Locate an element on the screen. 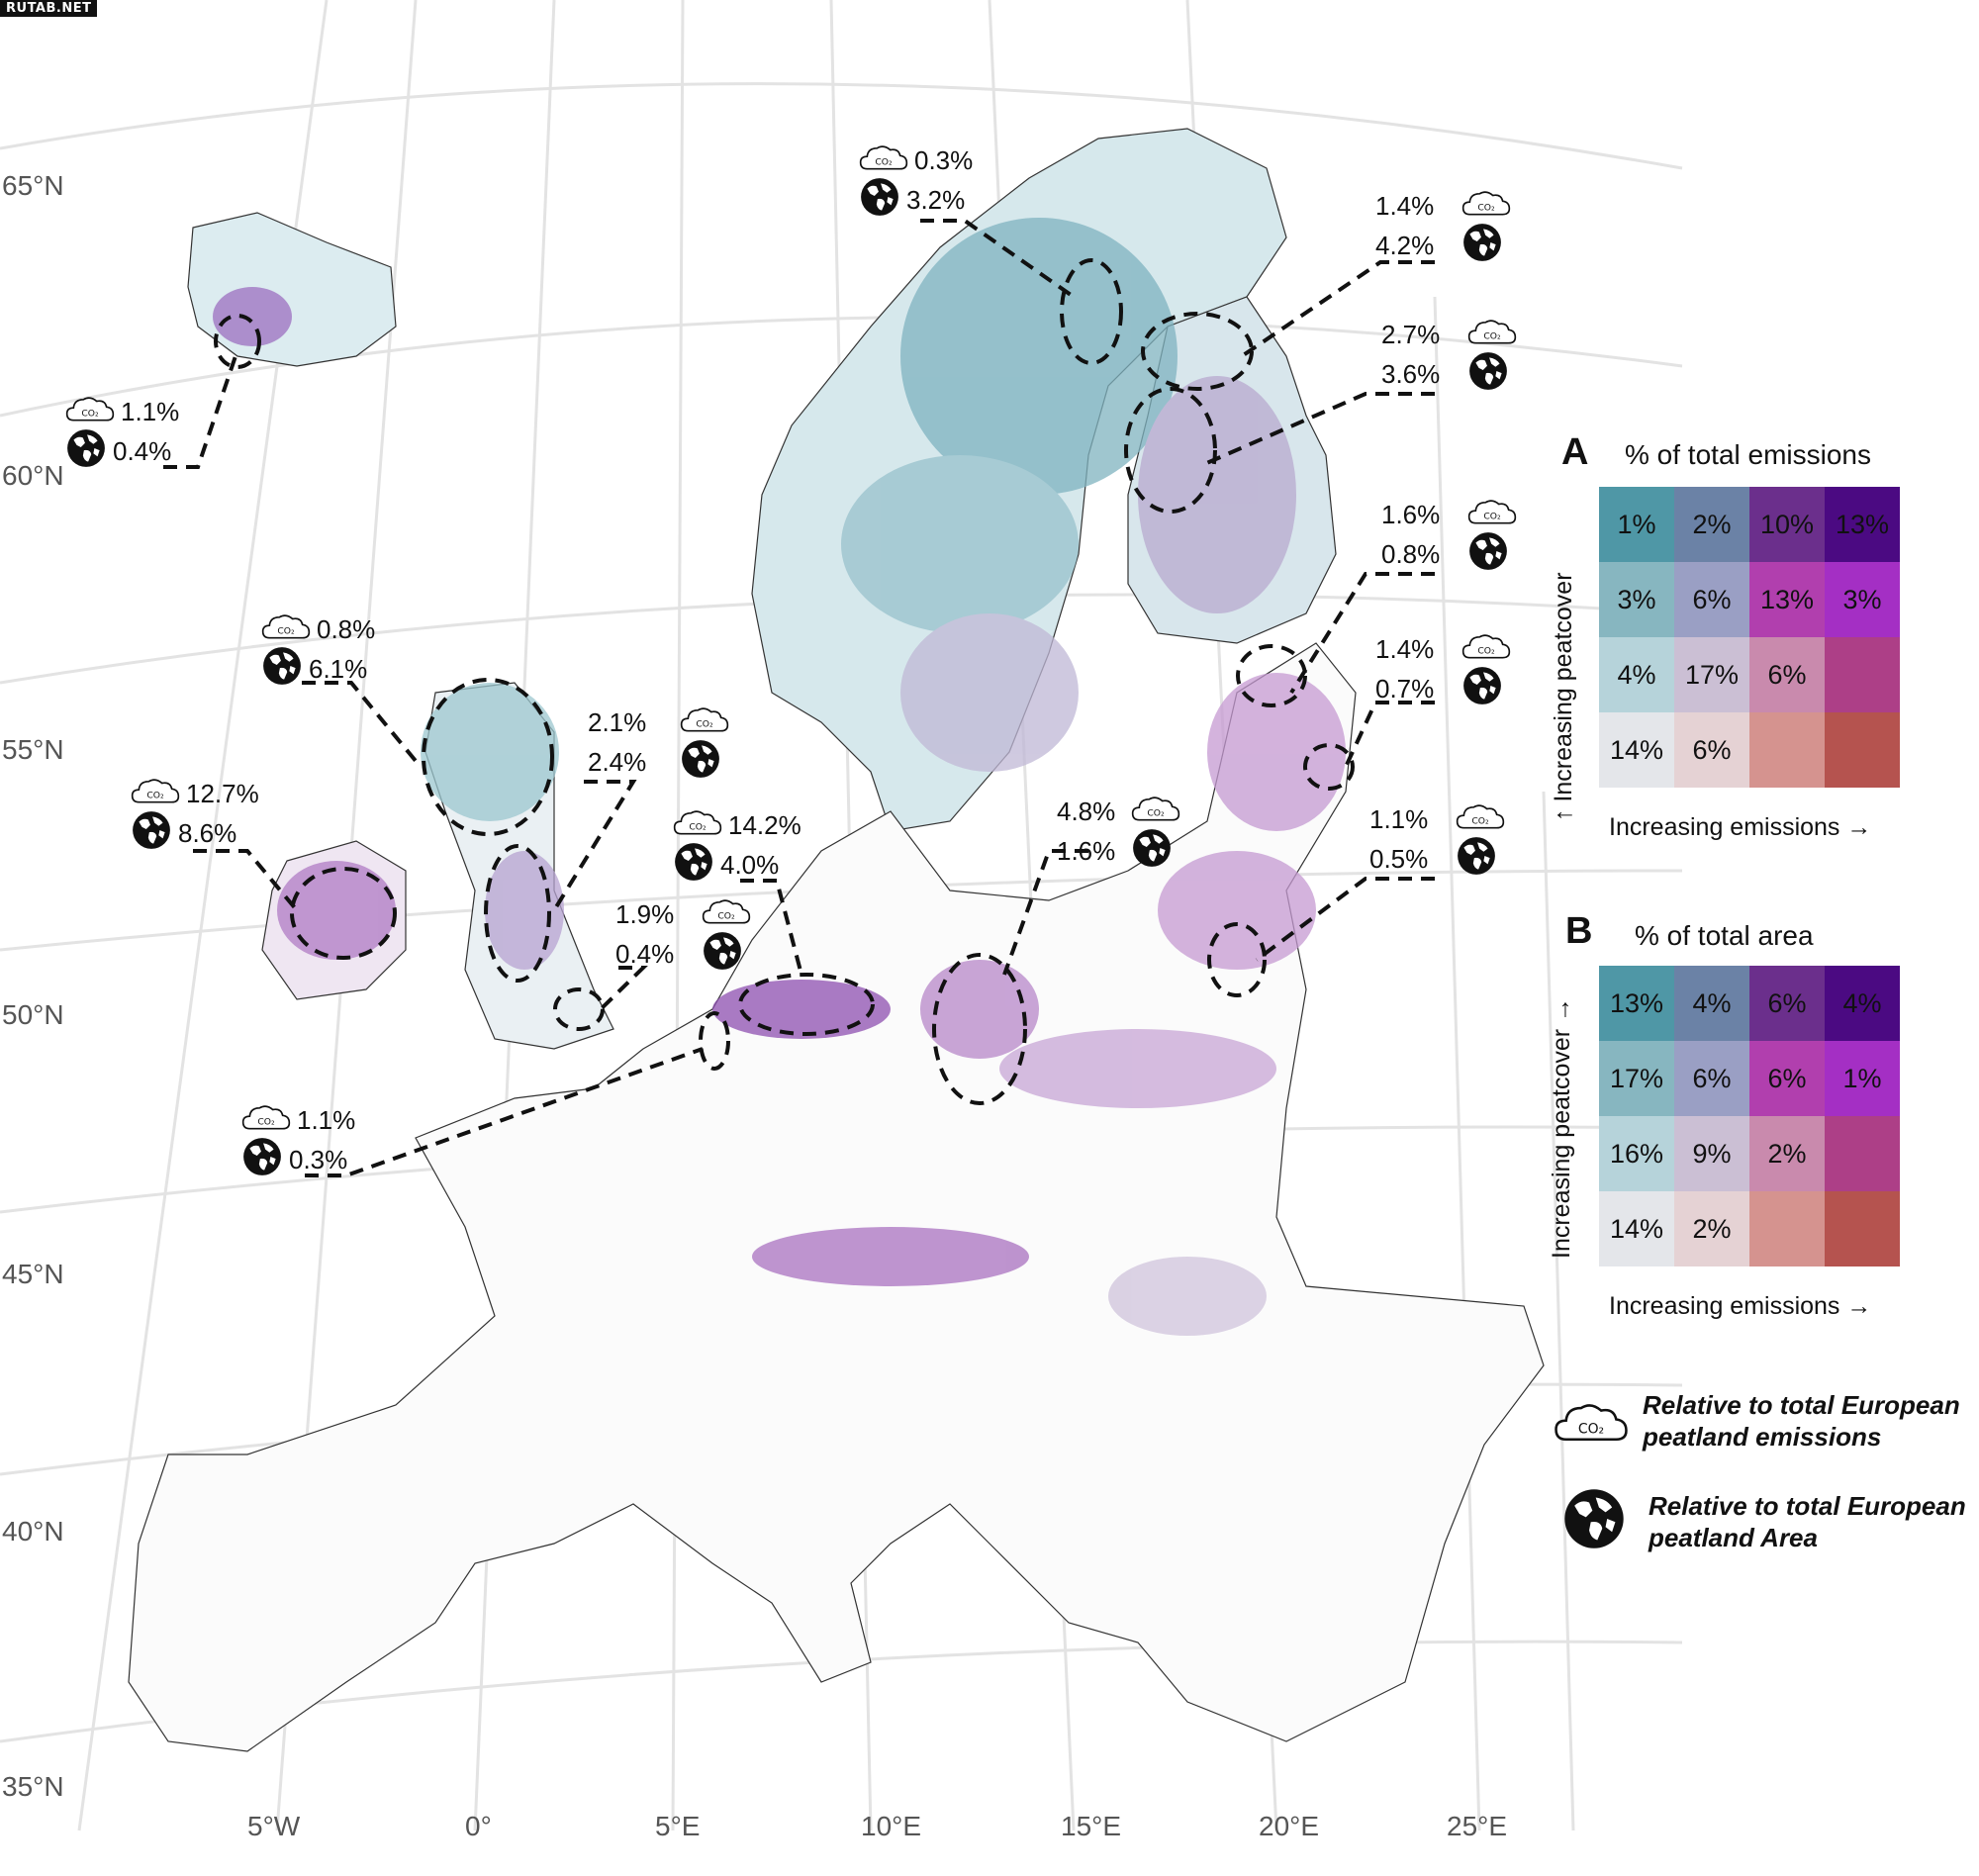 The width and height of the screenshot is (1979, 1876). circle-belgium is located at coordinates (714, 1041).